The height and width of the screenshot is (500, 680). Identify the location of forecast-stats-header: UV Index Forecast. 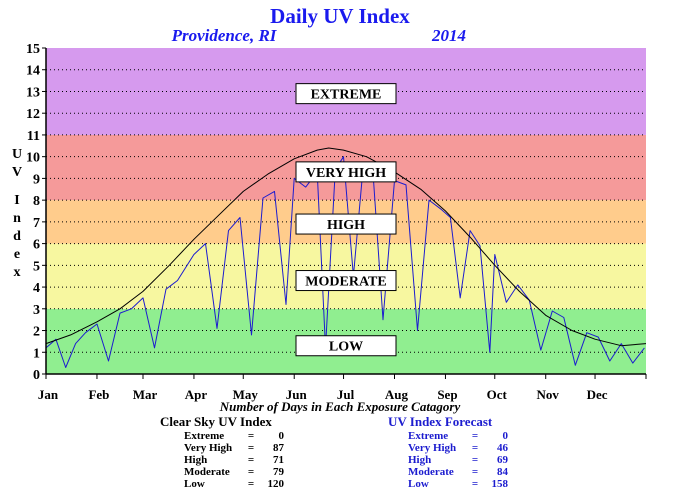
(440, 421).